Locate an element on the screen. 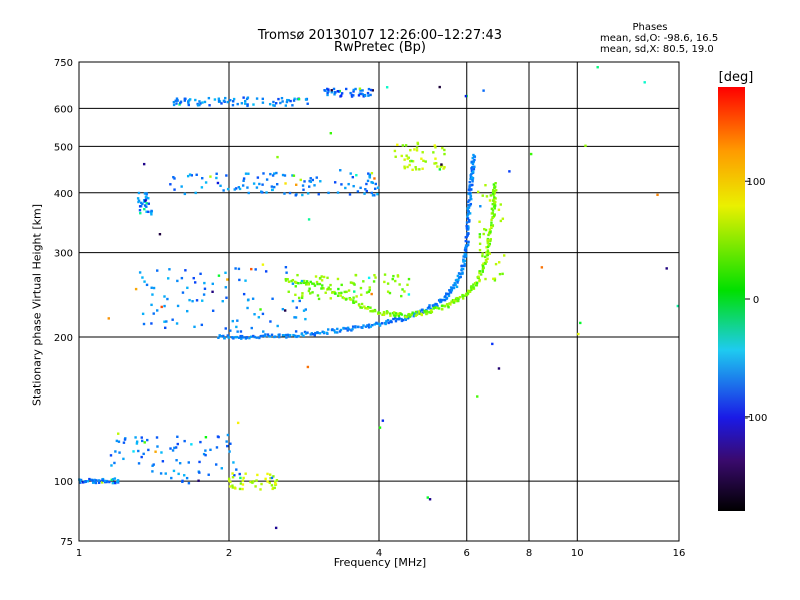 The width and height of the screenshot is (800, 600). y-tick-label: 750 is located at coordinates (63, 63).